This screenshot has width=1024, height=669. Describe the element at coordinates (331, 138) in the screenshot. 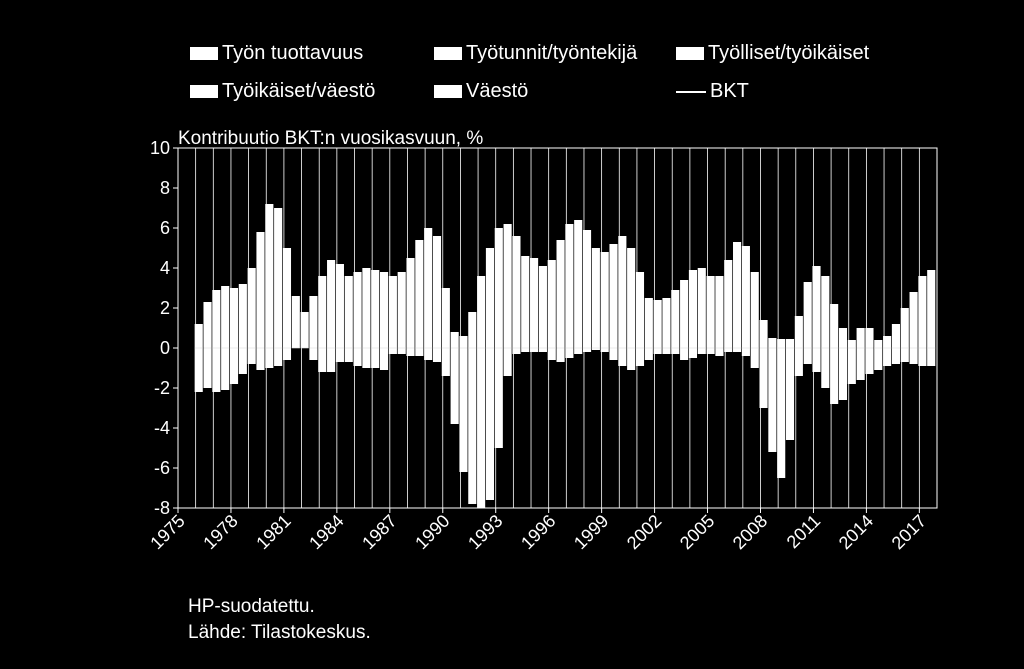

I see `y-axis-title: Kontribuutio BKT:n vuosikasvuun, %` at that location.